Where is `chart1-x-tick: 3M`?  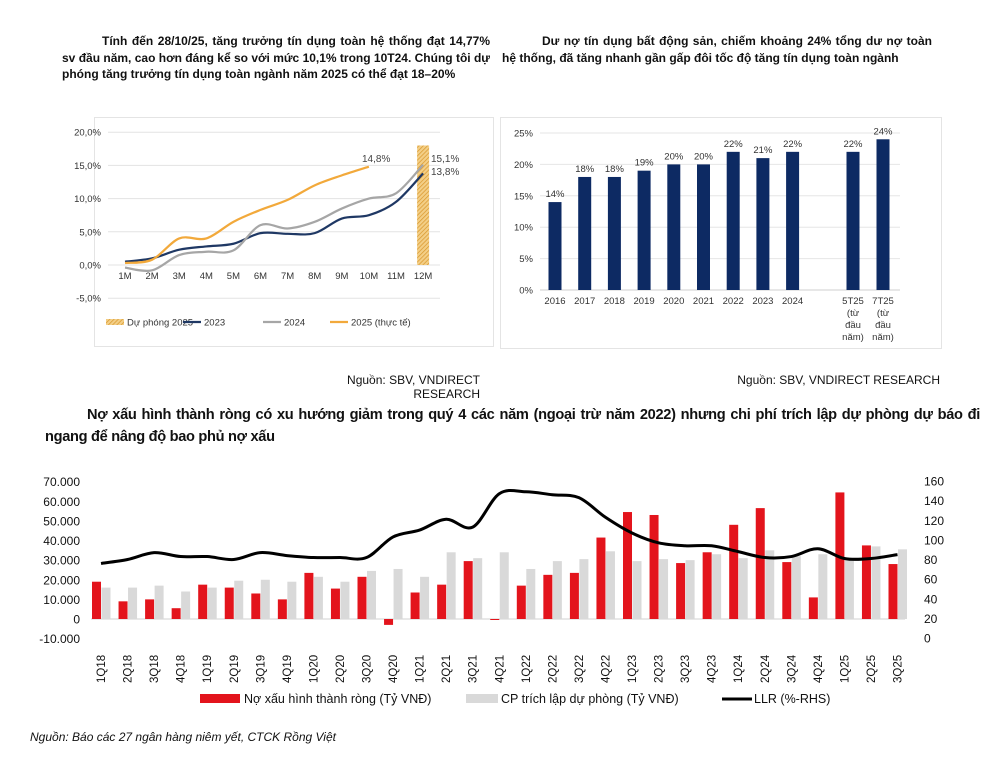 chart1-x-tick: 3M is located at coordinates (179, 276).